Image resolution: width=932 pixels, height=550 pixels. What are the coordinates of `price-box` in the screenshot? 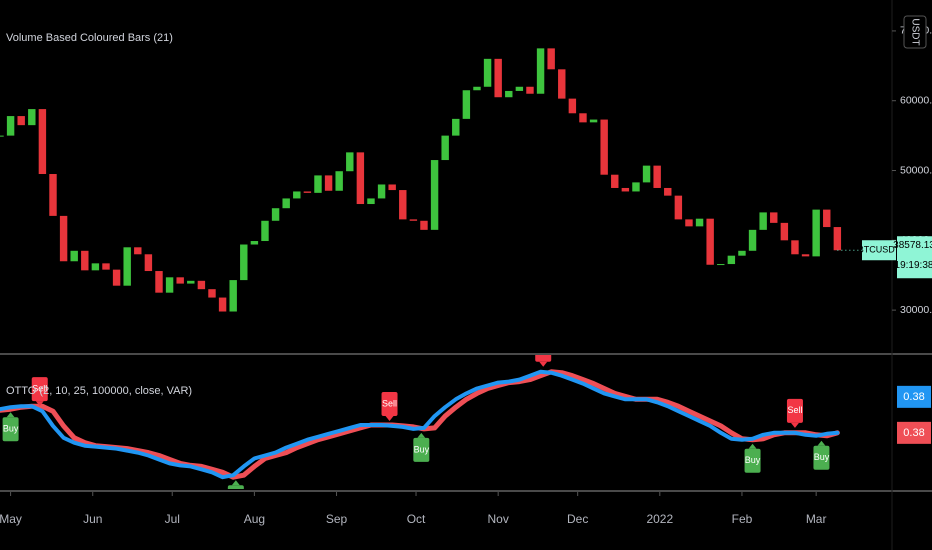 It's located at (914, 257).